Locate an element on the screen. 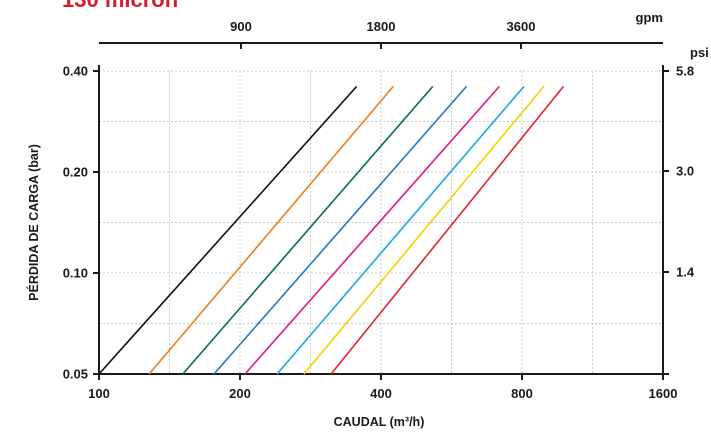  y-tick-label: 0.10 is located at coordinates (75, 273).